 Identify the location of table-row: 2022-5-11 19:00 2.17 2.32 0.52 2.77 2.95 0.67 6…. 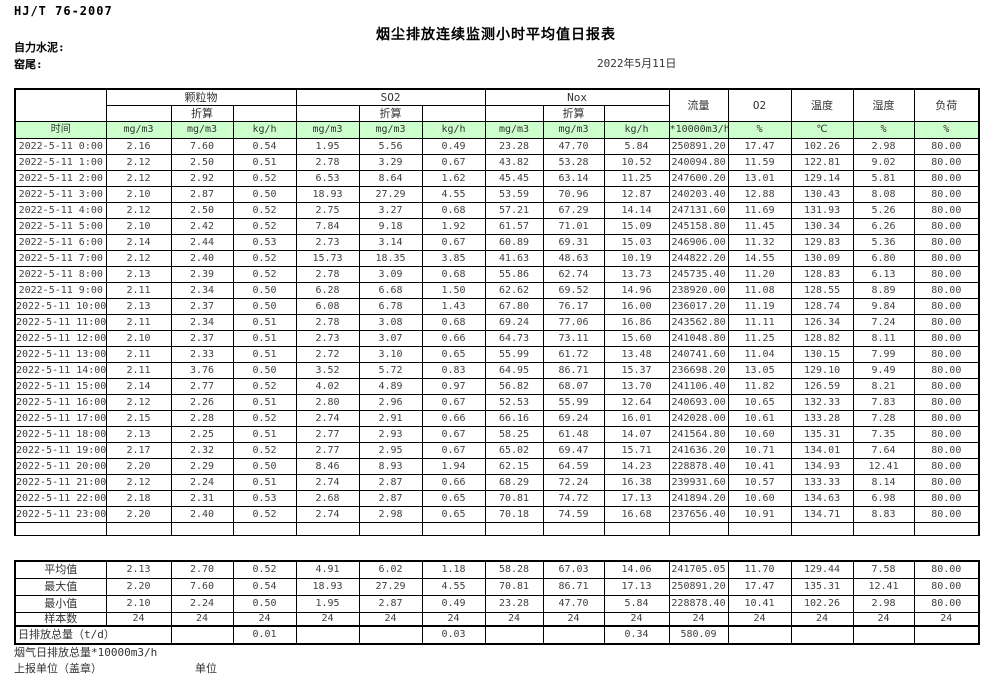
(497, 450).